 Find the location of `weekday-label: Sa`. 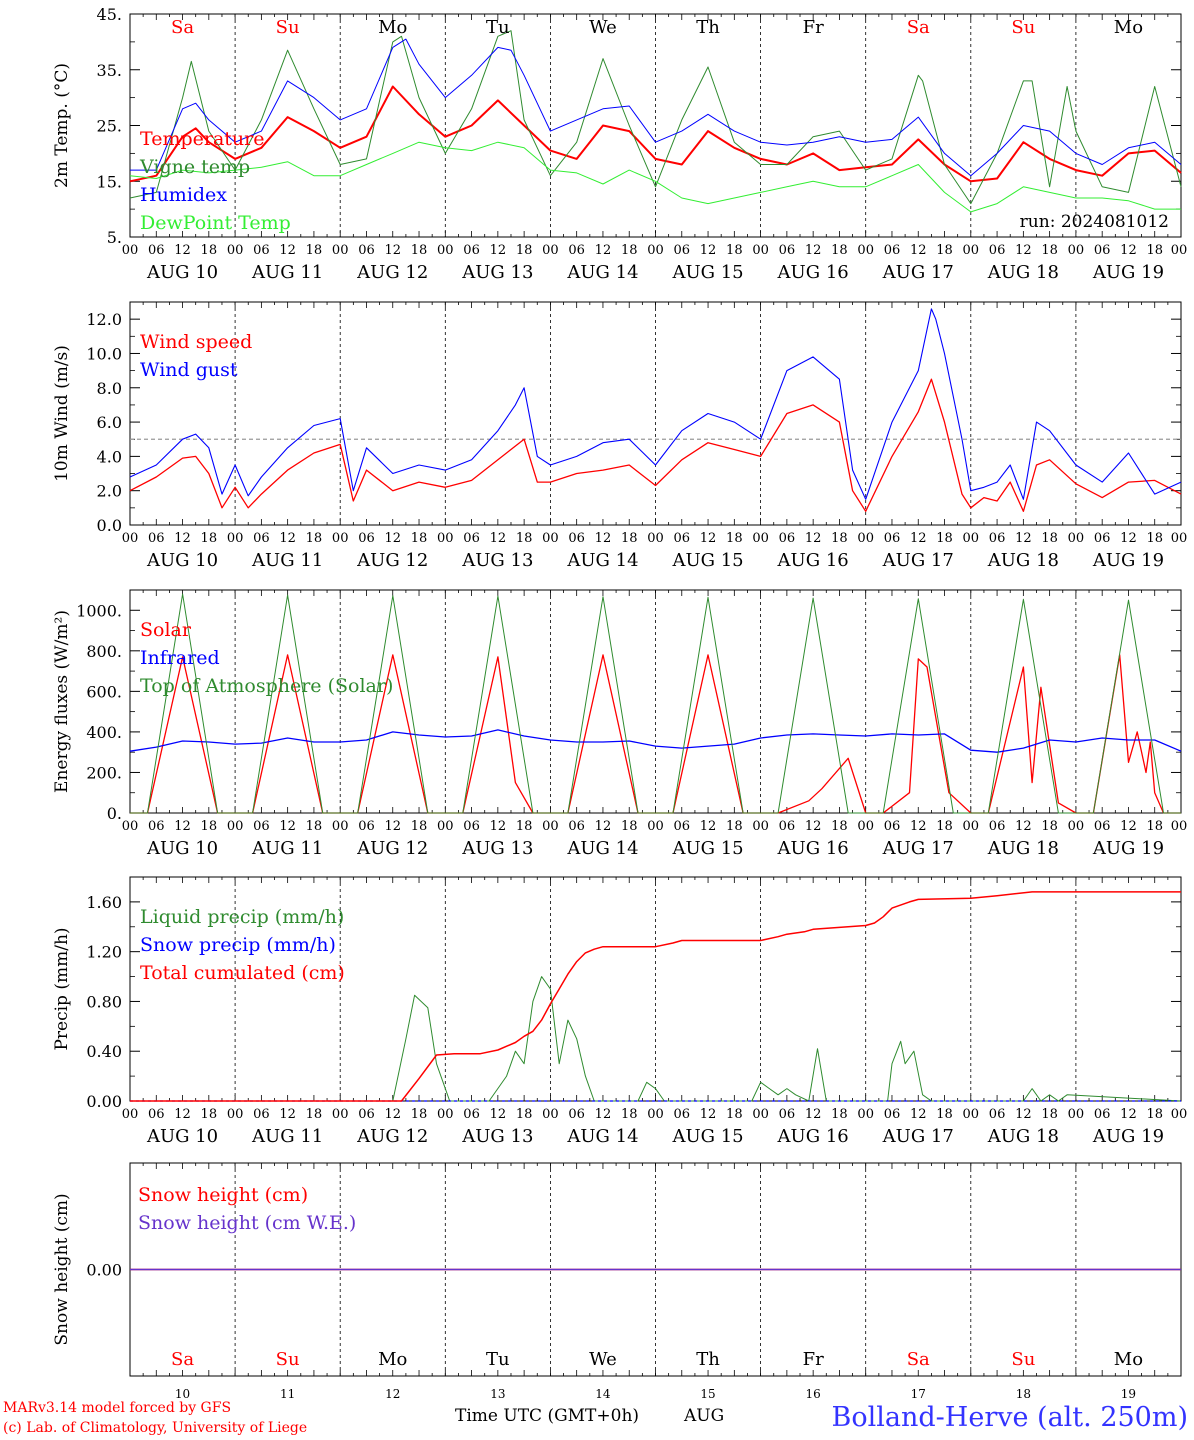

weekday-label: Sa is located at coordinates (182, 1359).